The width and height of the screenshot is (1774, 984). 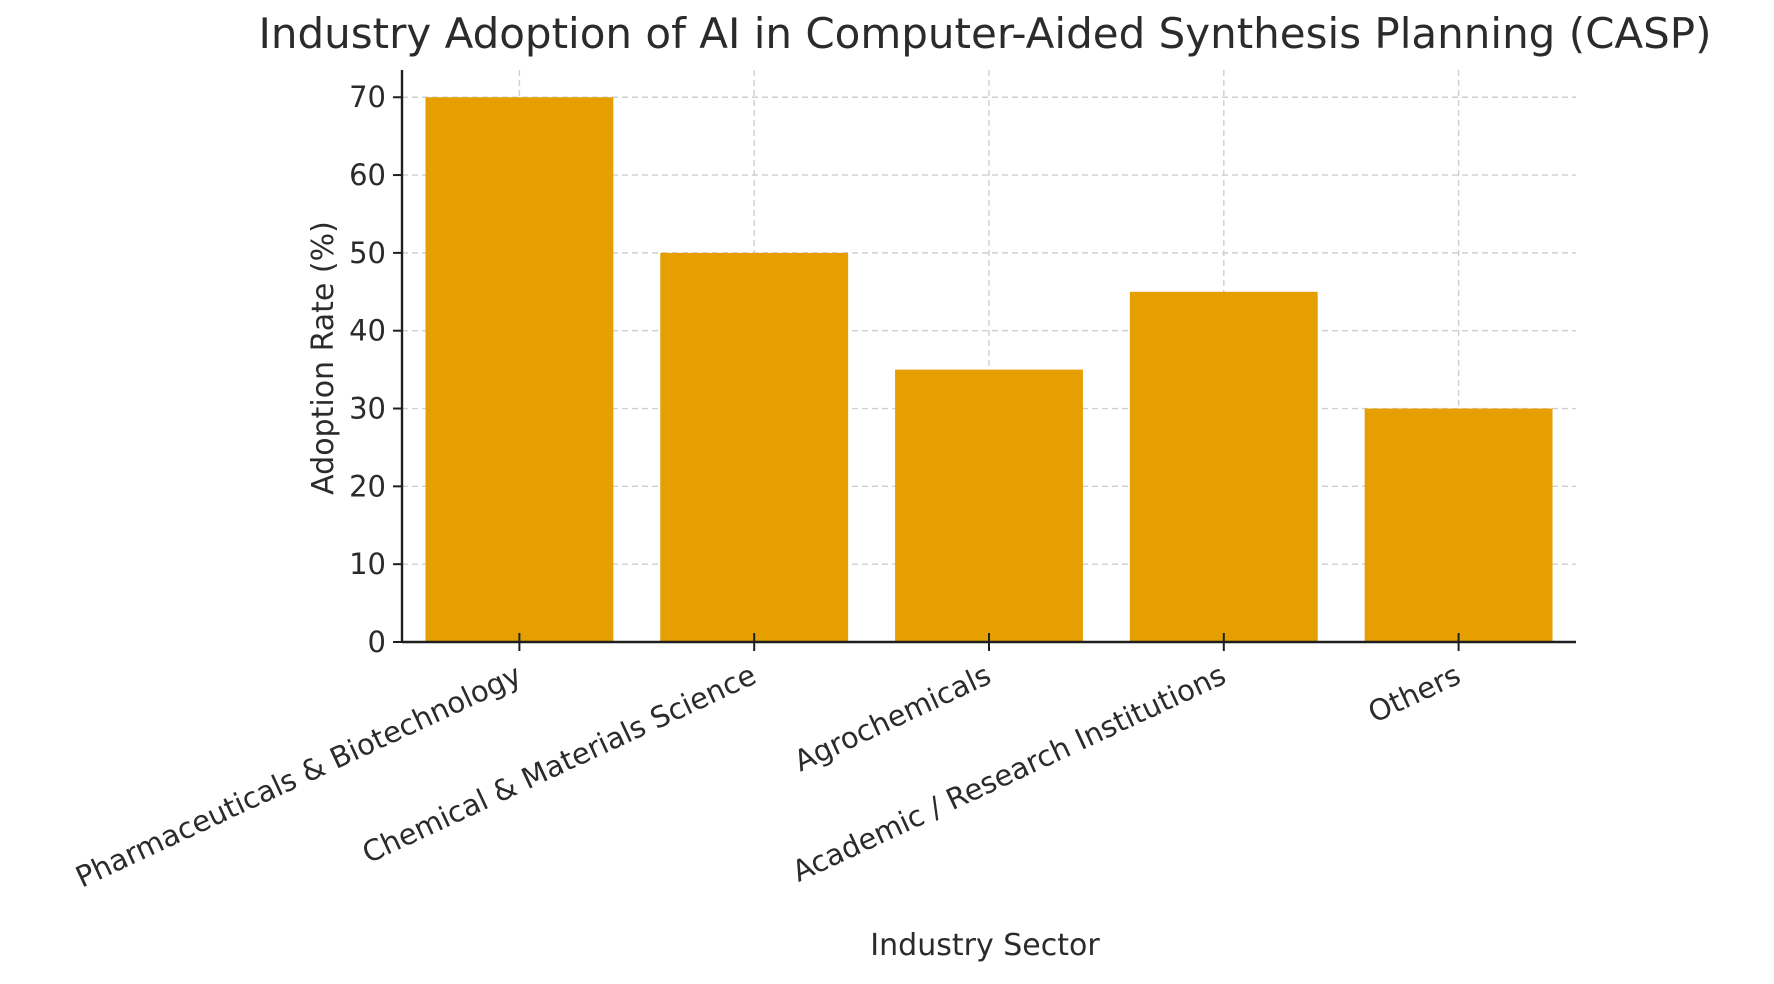 I want to click on y-tick-label: 0, so click(x=377, y=642).